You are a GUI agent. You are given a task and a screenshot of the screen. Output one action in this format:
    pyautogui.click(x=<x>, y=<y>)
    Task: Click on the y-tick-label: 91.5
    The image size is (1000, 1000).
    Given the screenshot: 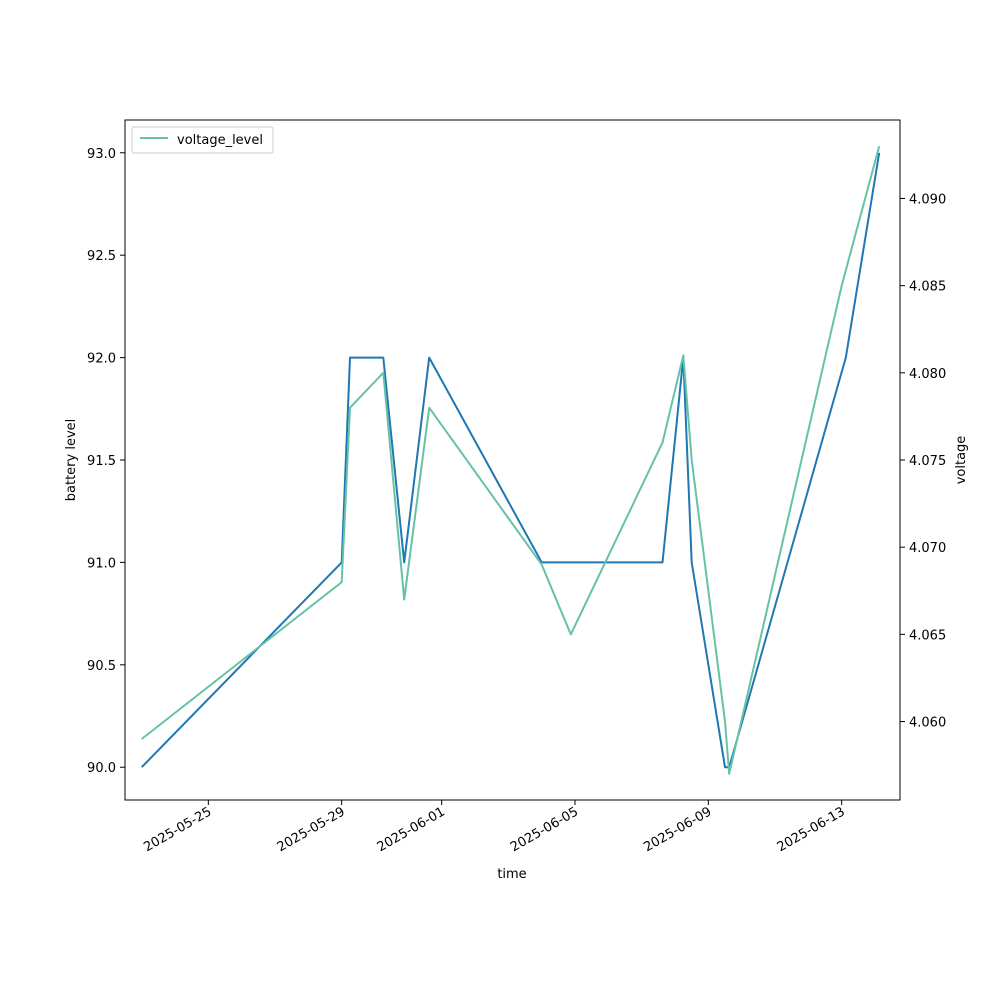 What is the action you would take?
    pyautogui.click(x=101, y=461)
    